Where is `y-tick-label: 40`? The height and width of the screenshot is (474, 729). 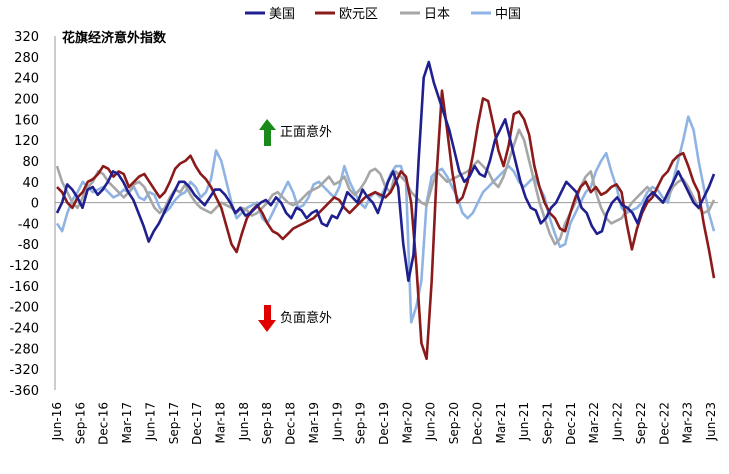 y-tick-label: 40 is located at coordinates (30, 183).